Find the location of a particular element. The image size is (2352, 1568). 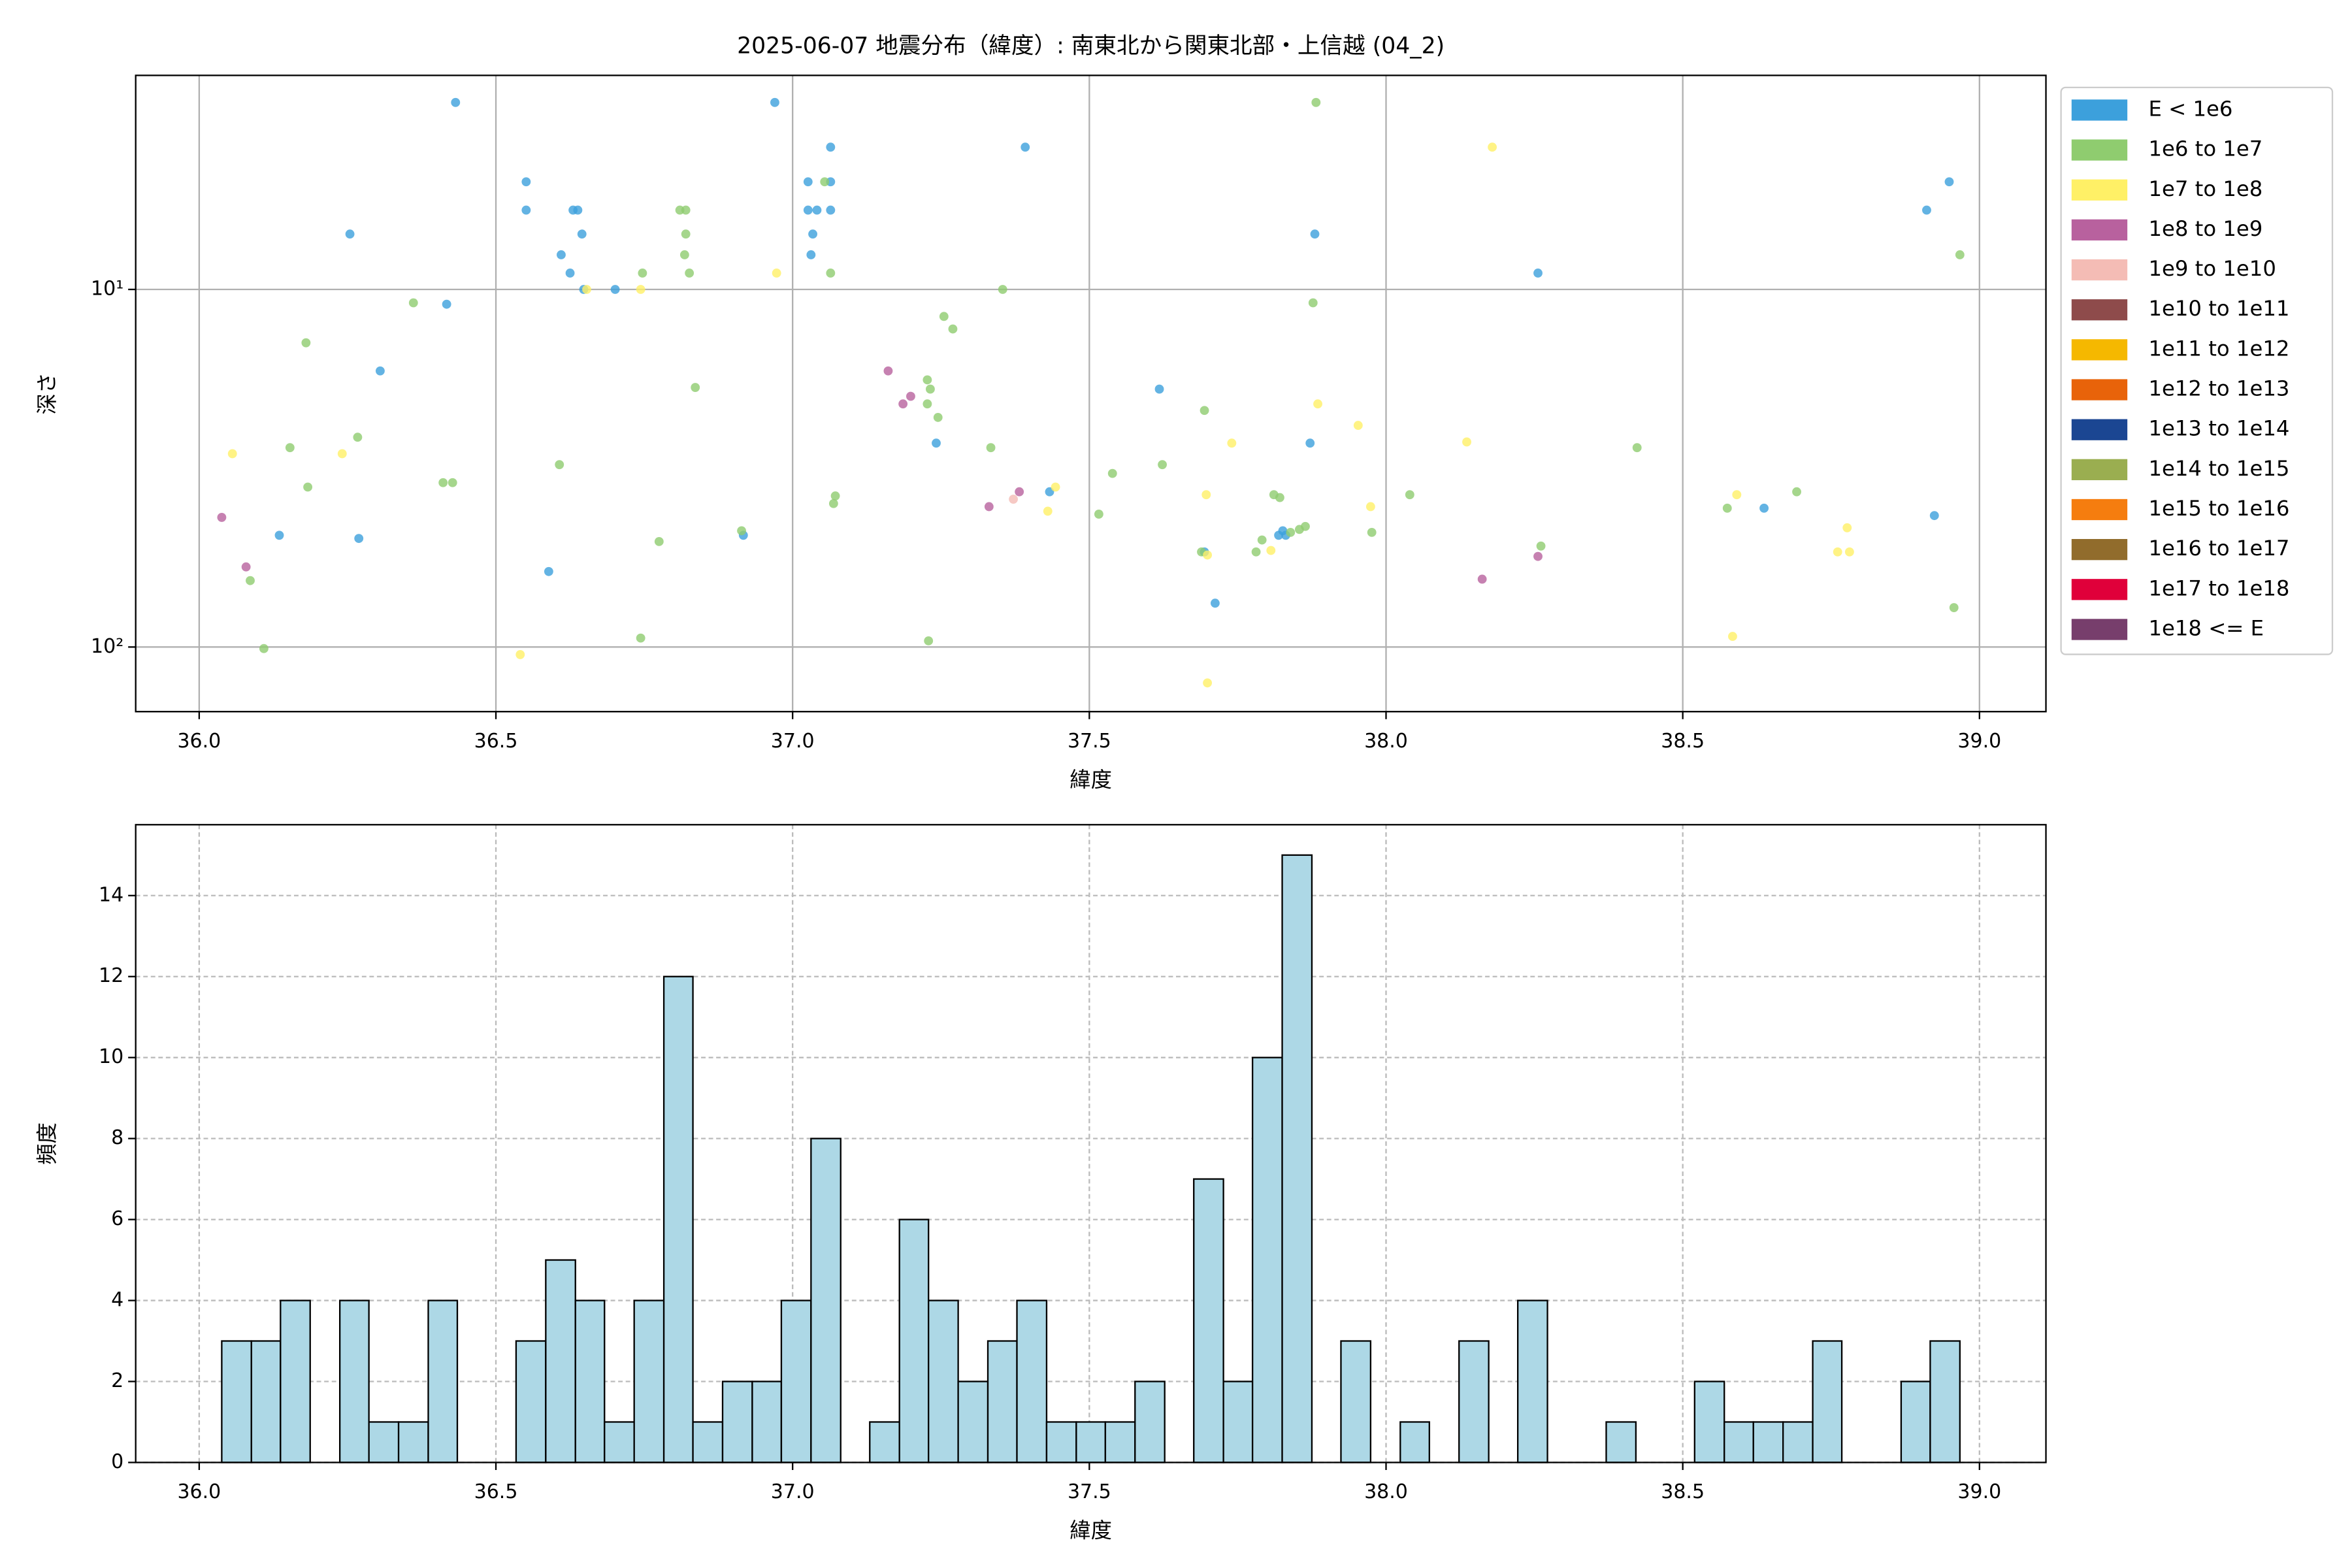

x-tick-label: 36.0 is located at coordinates (199, 1491).